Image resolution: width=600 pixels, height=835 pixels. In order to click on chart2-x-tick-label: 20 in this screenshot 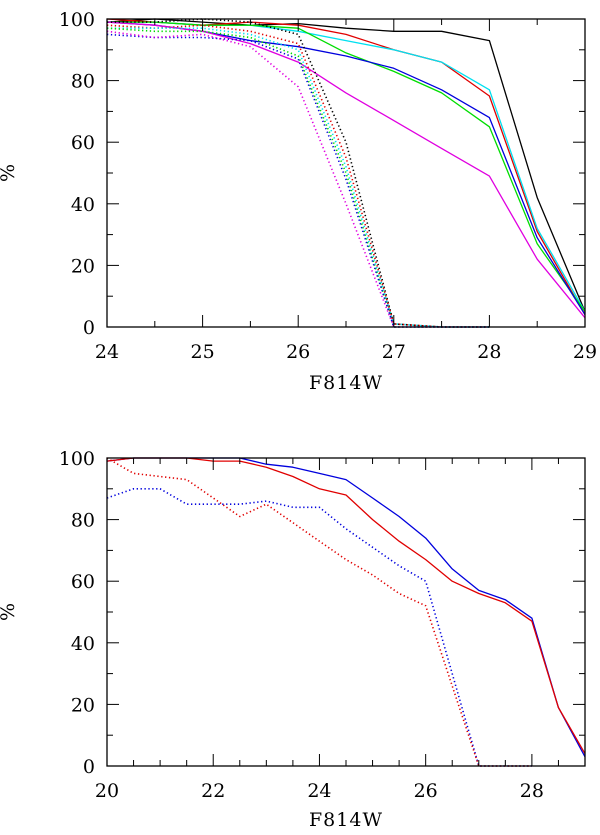, I will do `click(107, 791)`.